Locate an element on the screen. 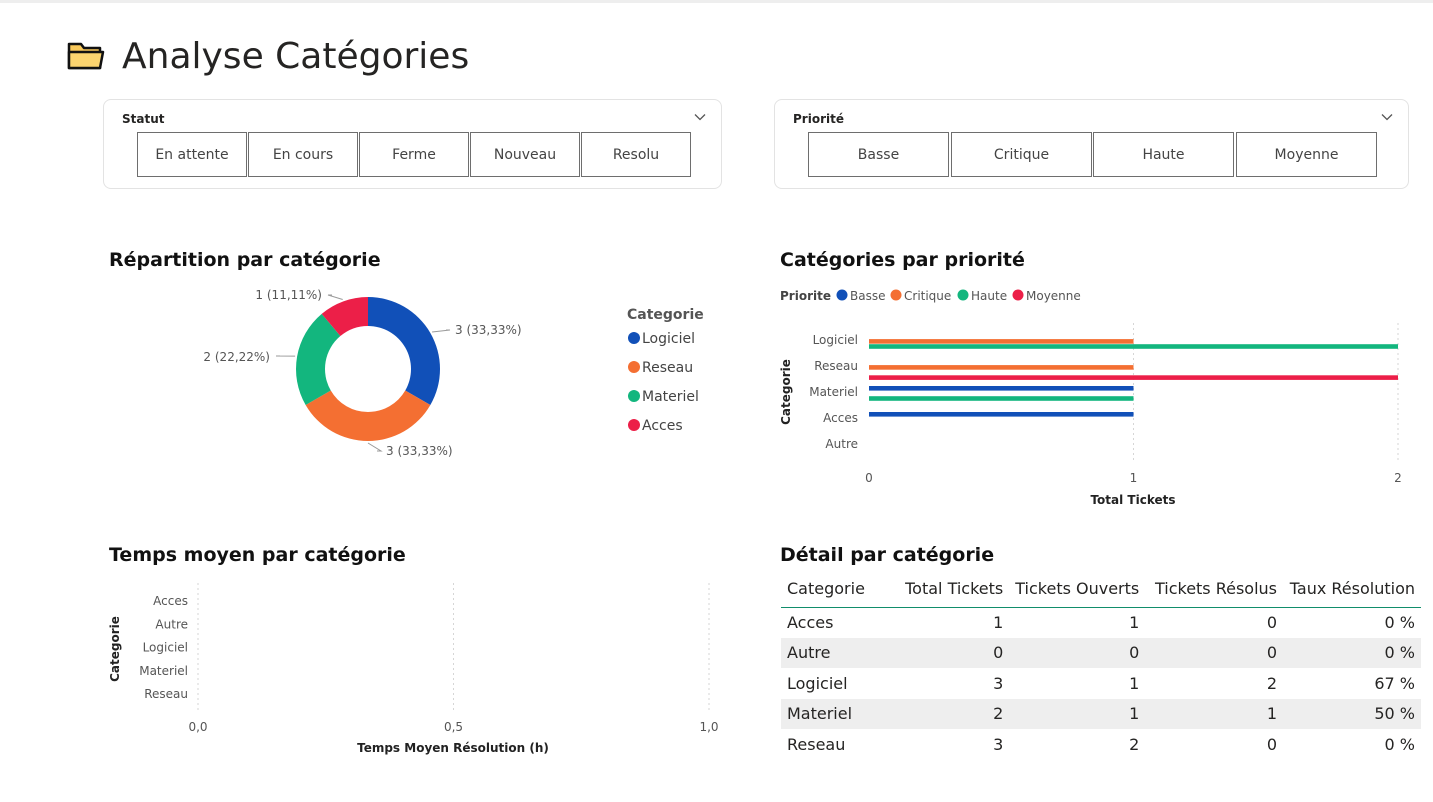 The image size is (1433, 802). cell-resolus: 1 is located at coordinates (1214, 713).